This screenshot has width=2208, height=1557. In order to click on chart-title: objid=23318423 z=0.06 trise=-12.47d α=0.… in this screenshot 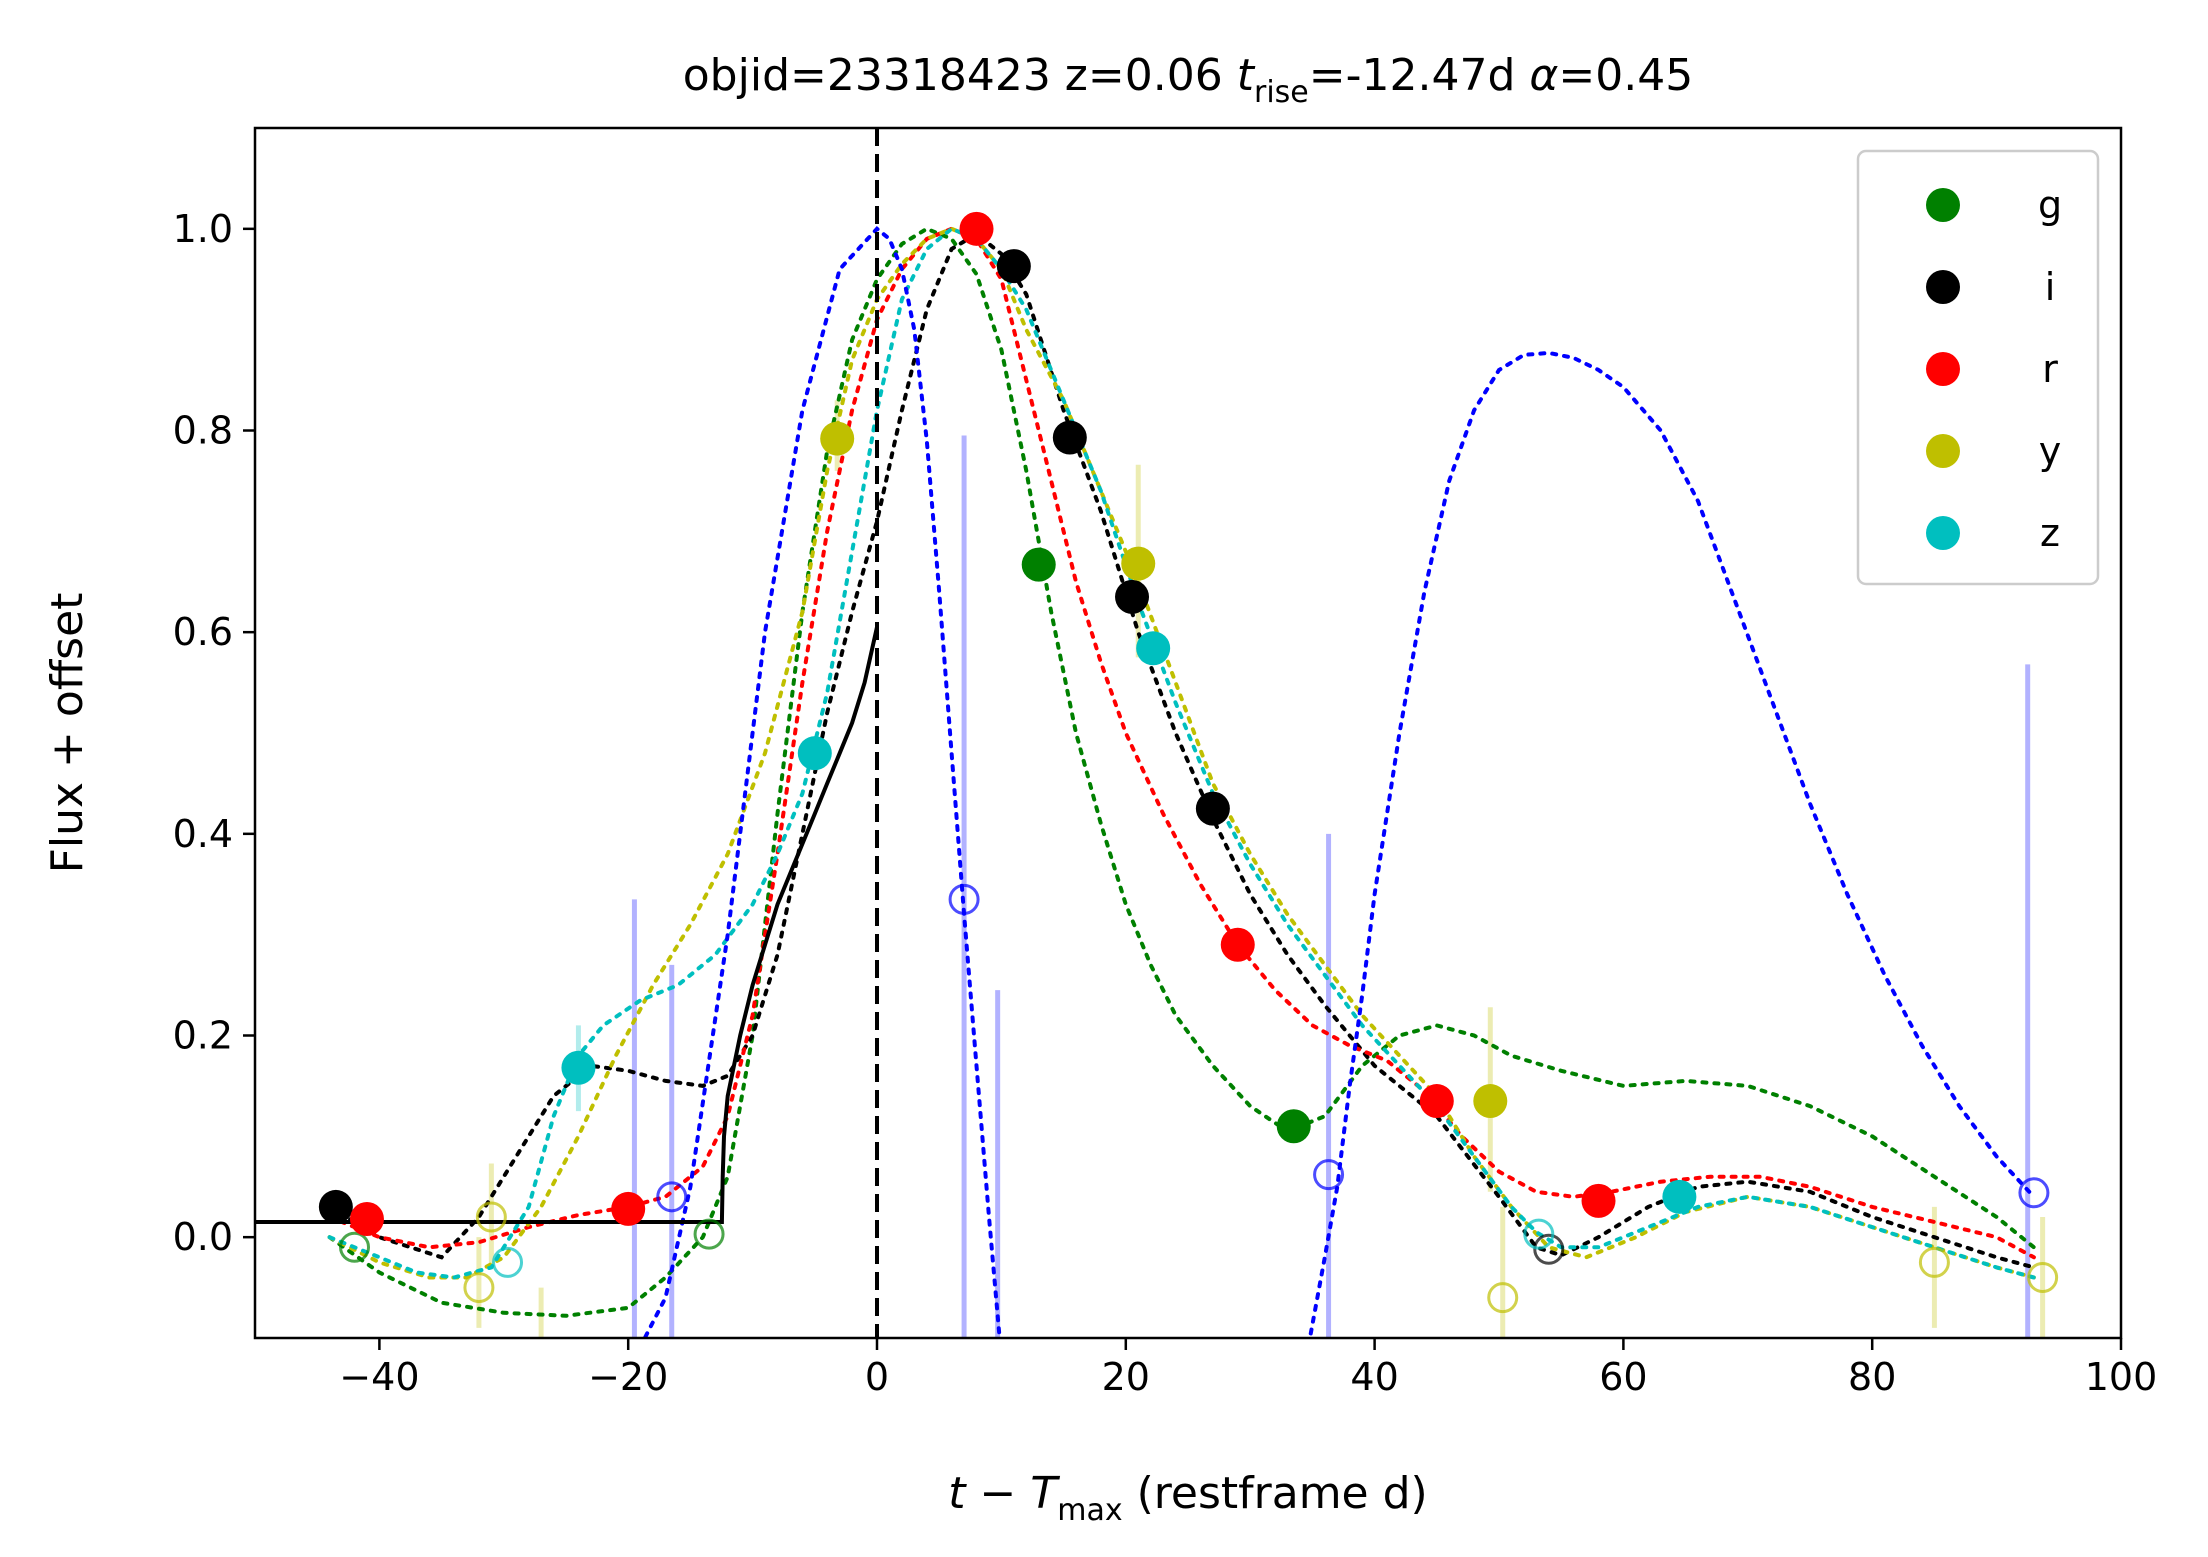, I will do `click(1188, 80)`.